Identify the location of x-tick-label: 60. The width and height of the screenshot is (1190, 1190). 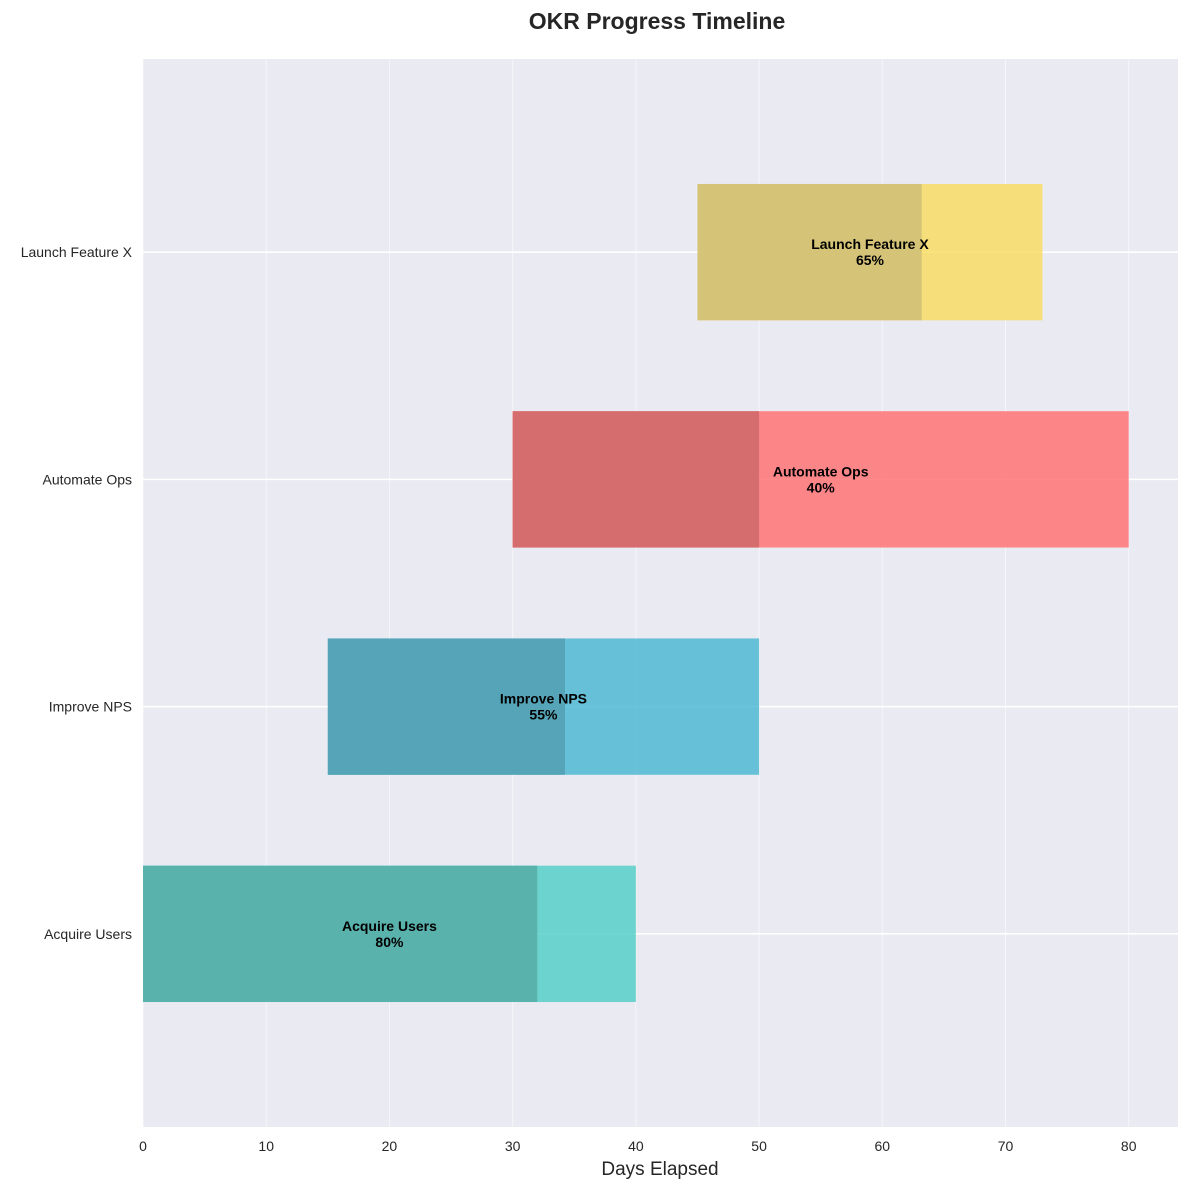
(882, 1146).